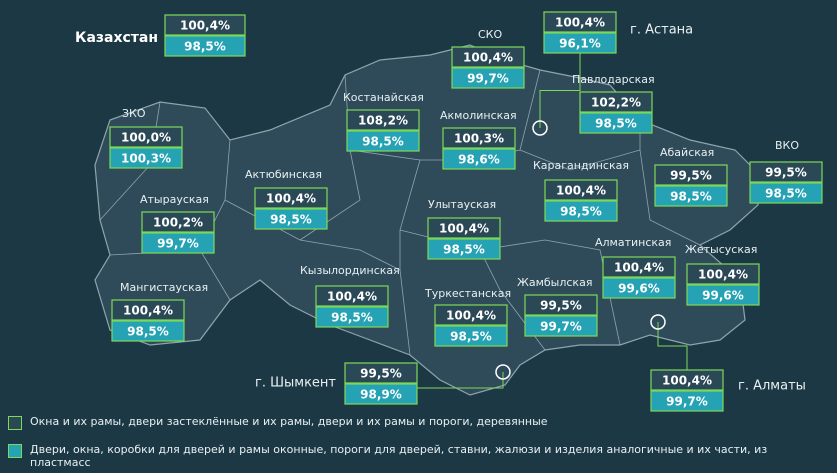 The image size is (837, 473). What do you see at coordinates (772, 386) in the screenshot?
I see `region-name: г. Алматы` at bounding box center [772, 386].